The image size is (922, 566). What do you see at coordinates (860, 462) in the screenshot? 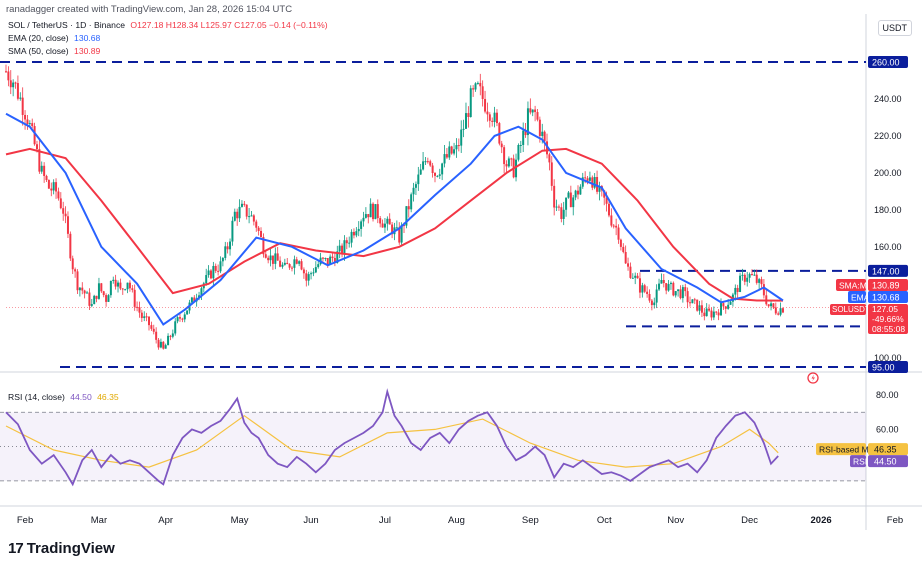
I see `rsi-tag-label: RSI` at bounding box center [860, 462].